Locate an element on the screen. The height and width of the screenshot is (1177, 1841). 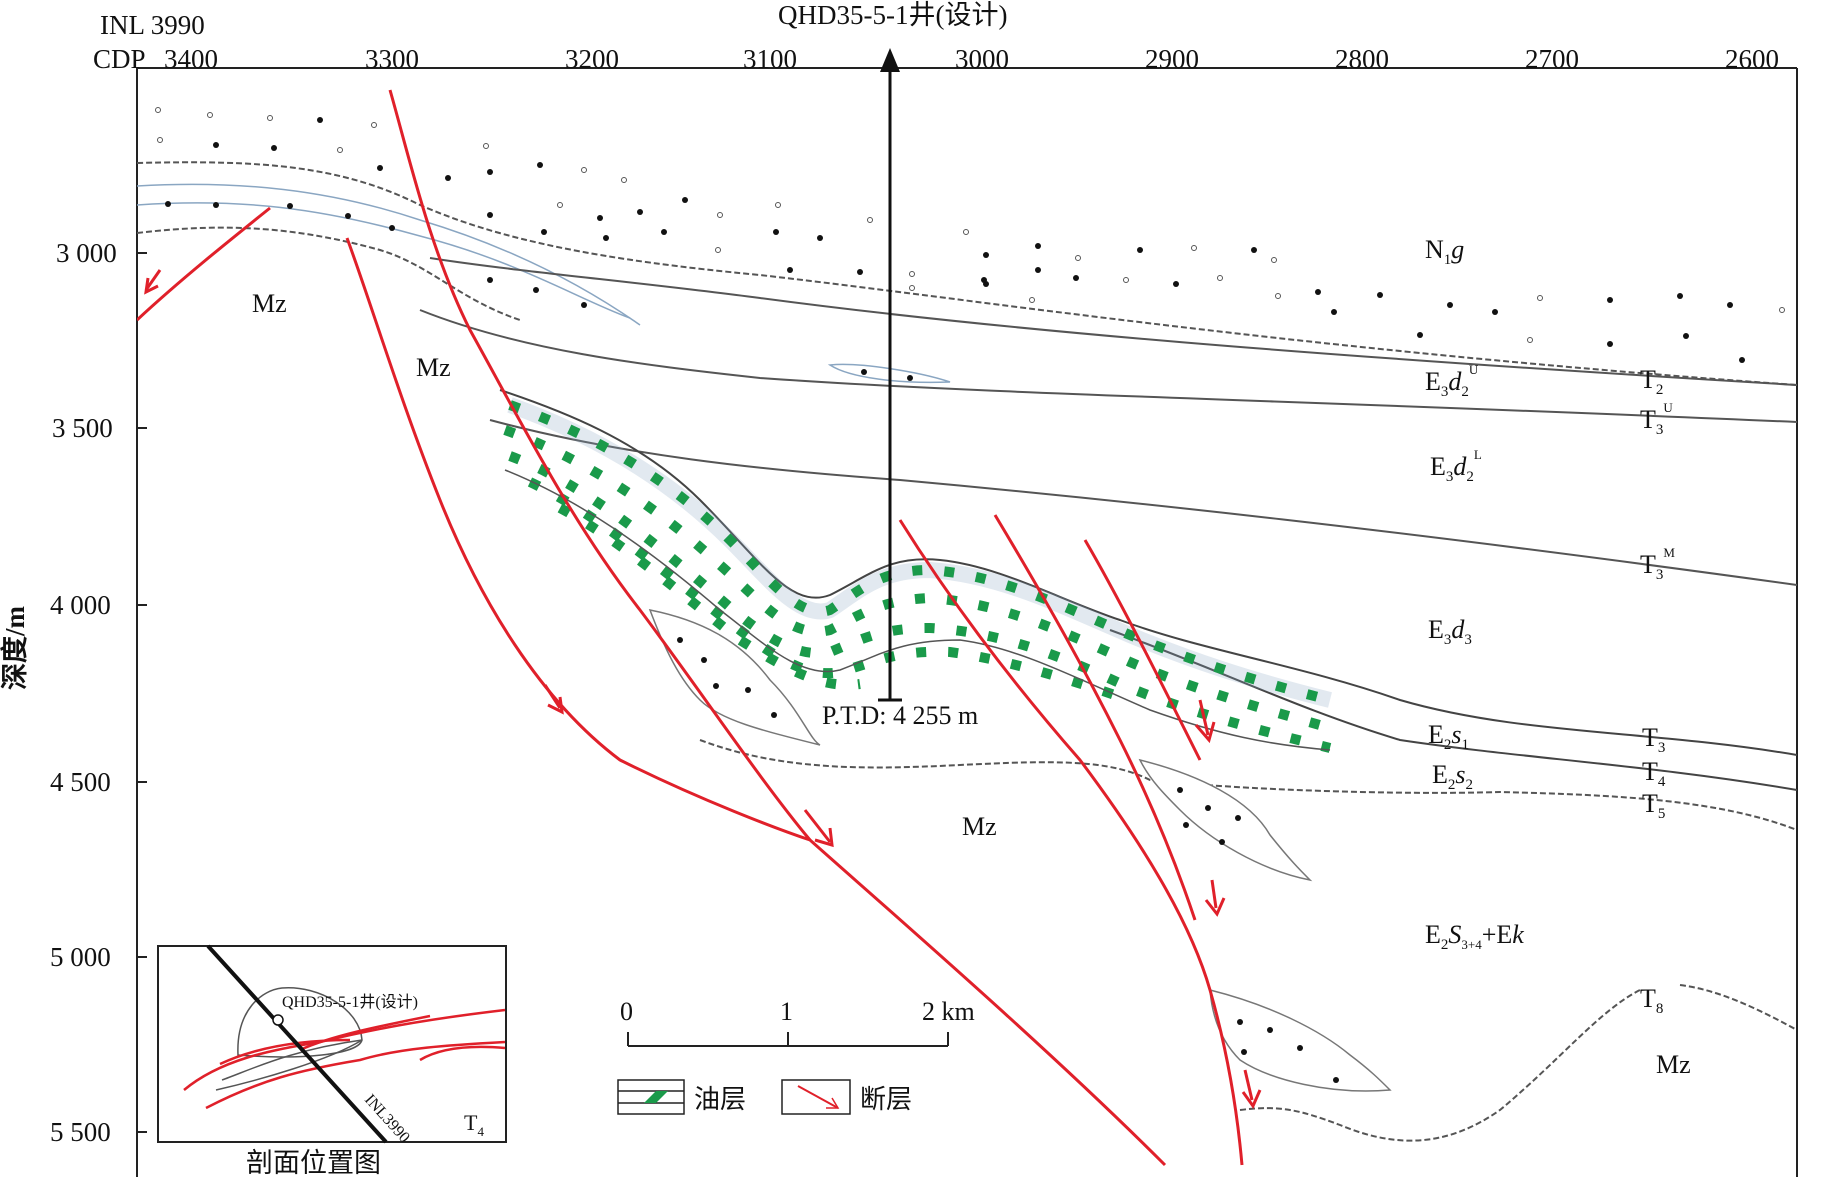
legend: 油层 断层 is located at coordinates (764, 1097).